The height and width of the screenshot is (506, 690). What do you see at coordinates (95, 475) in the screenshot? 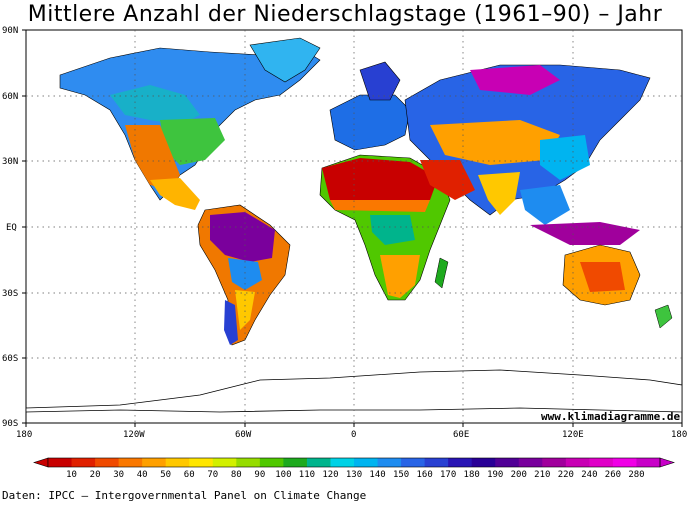
I see `colorbar-label: 20` at bounding box center [95, 475].